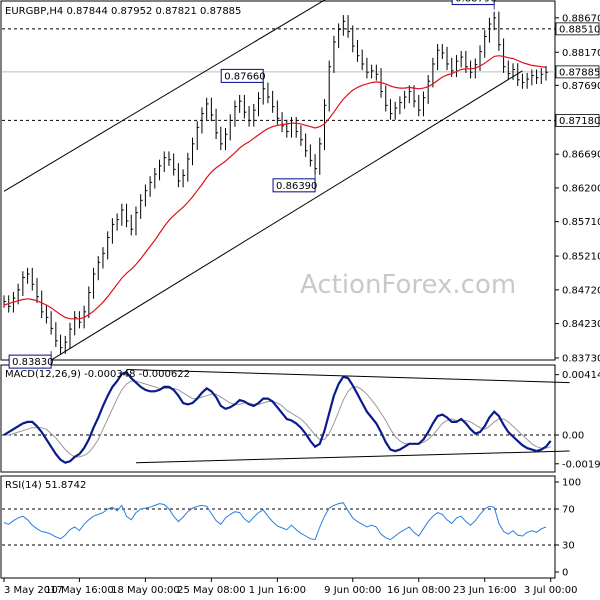 The image size is (600, 600). What do you see at coordinates (475, 2) in the screenshot?
I see `price-annotation-label: 0.88790` at bounding box center [475, 2].